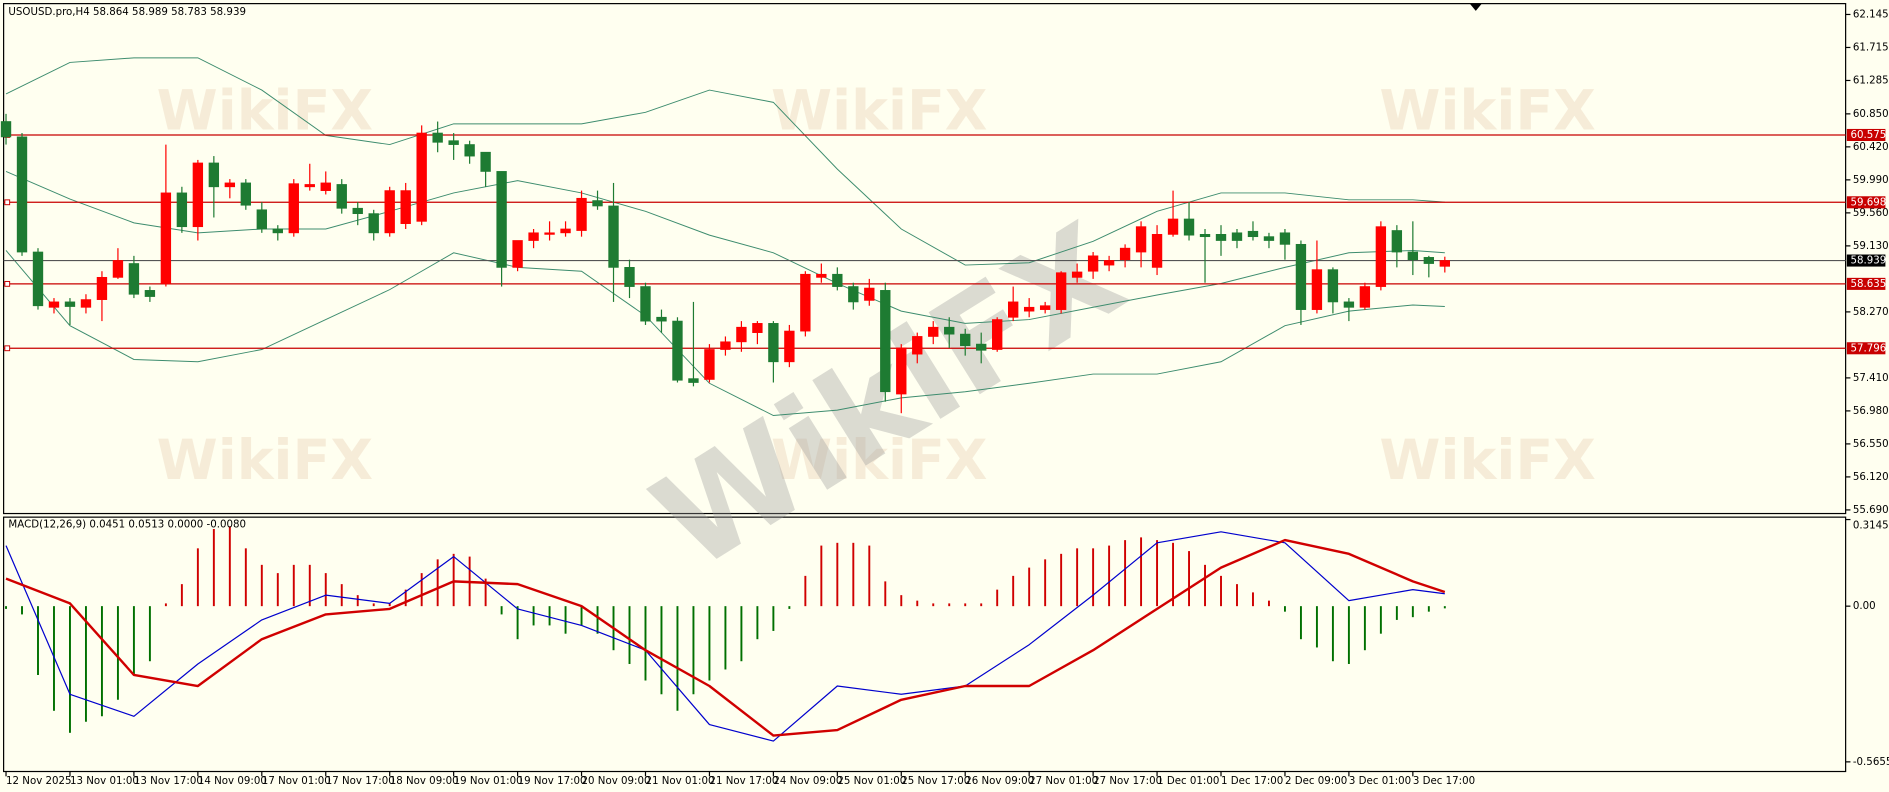 The width and height of the screenshot is (1889, 792). I want to click on y-tick-label: 60.420, so click(1871, 147).